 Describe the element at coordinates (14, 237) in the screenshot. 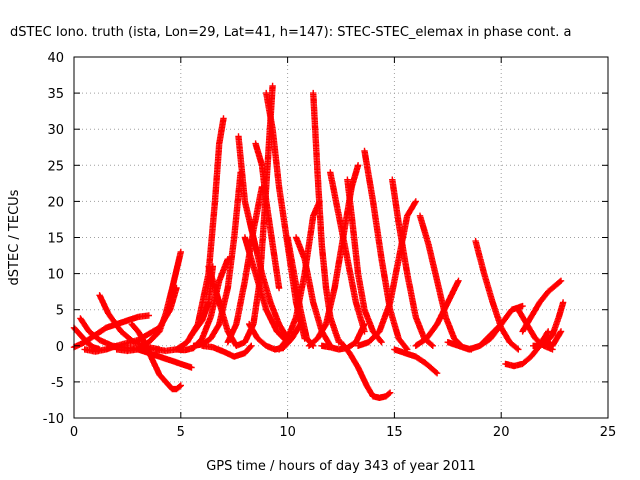

I see `y-axis-label: dSTEC / TECUs` at that location.